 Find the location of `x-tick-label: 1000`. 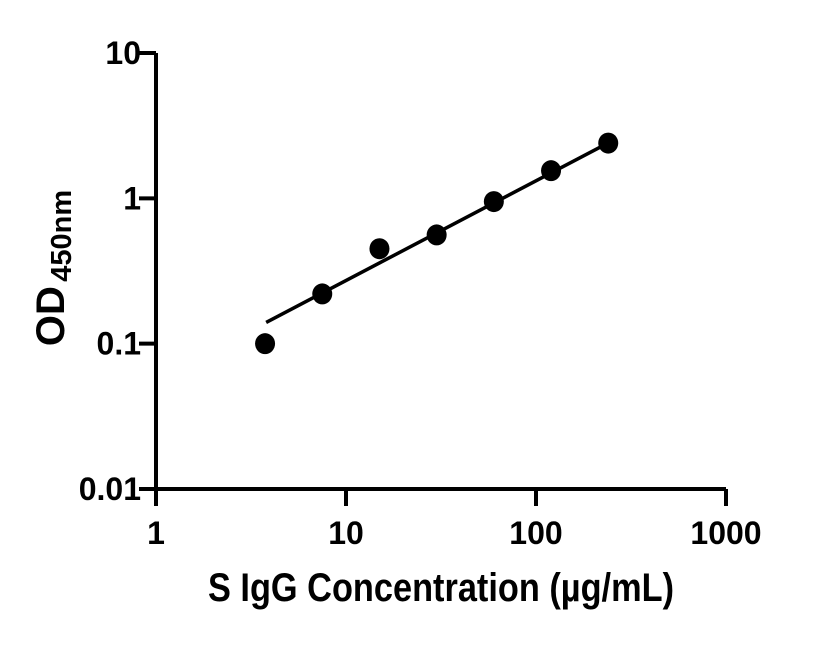

x-tick-label: 1000 is located at coordinates (725, 533).